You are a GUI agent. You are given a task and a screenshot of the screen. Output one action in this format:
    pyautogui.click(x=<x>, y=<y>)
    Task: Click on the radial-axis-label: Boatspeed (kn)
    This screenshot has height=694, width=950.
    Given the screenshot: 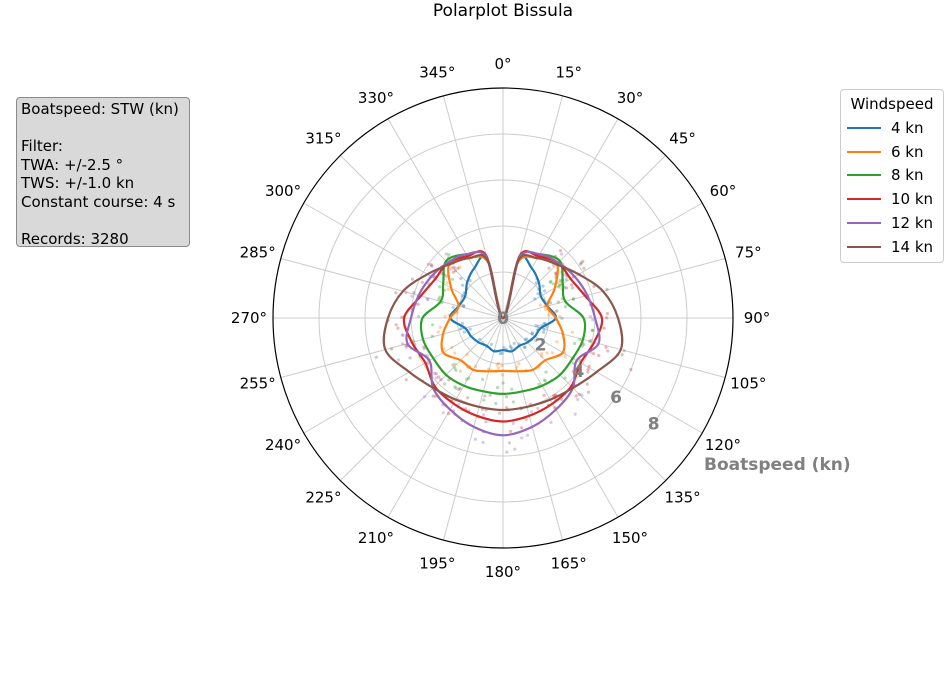 What is the action you would take?
    pyautogui.click(x=777, y=465)
    